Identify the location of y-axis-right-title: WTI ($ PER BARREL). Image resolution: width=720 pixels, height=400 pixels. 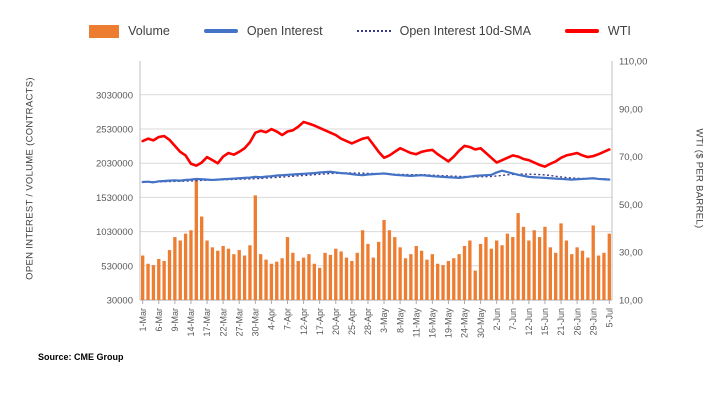
(699, 178).